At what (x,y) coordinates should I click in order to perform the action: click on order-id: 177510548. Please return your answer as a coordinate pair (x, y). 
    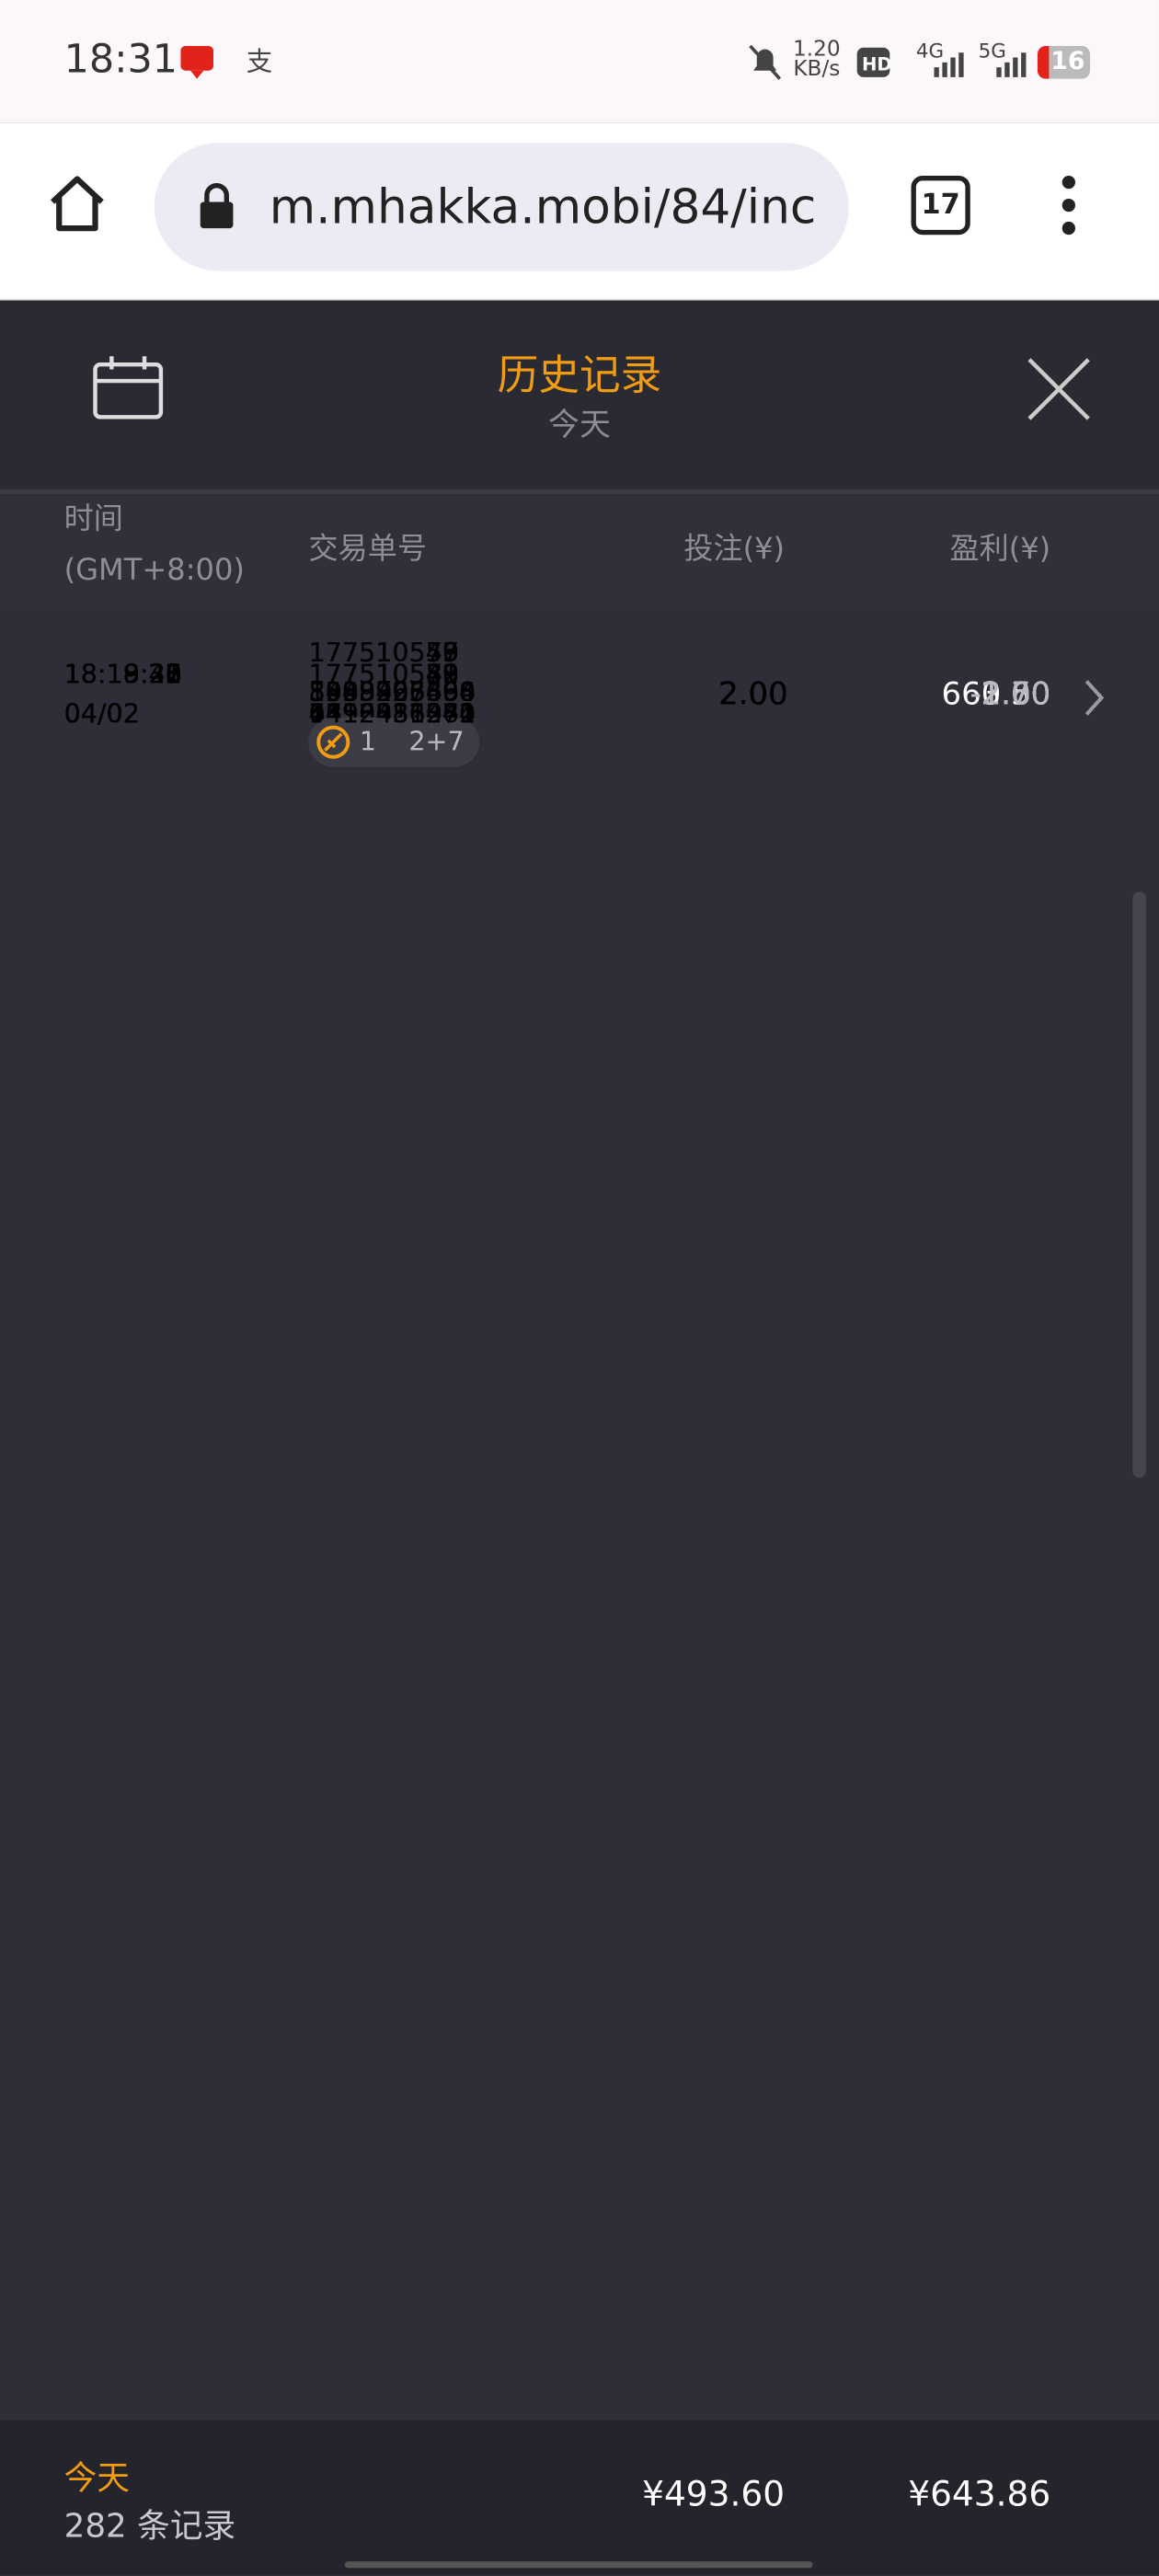
    Looking at the image, I should click on (384, 674).